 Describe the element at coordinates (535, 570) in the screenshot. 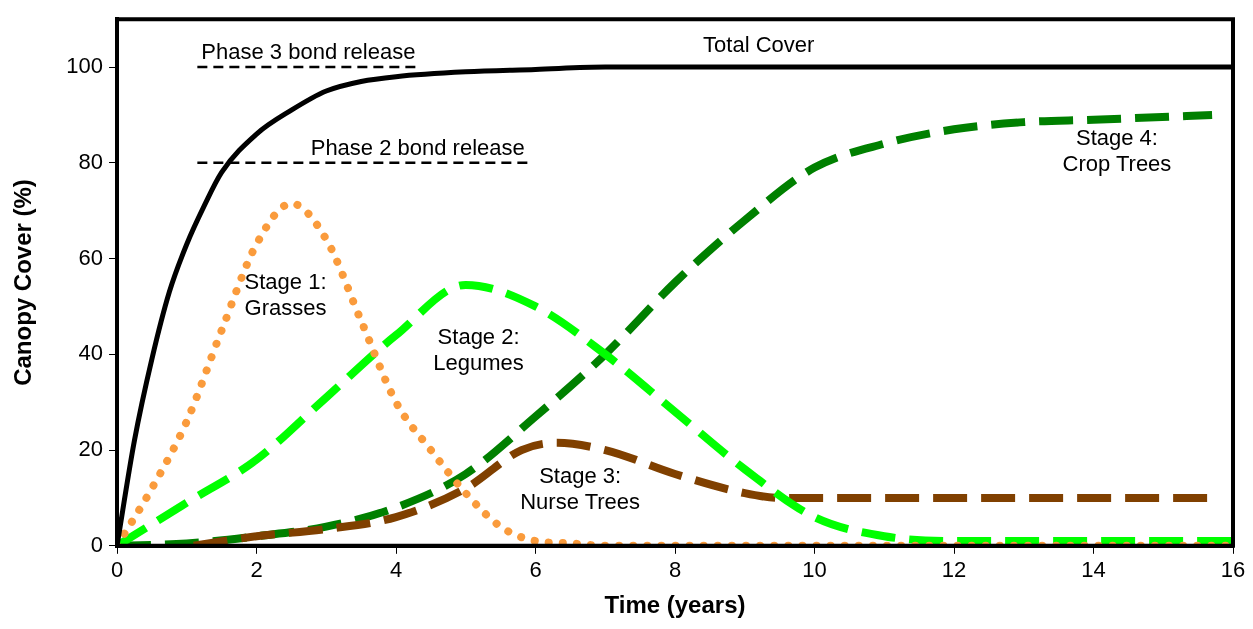

I see `x-tick-label: 6` at that location.